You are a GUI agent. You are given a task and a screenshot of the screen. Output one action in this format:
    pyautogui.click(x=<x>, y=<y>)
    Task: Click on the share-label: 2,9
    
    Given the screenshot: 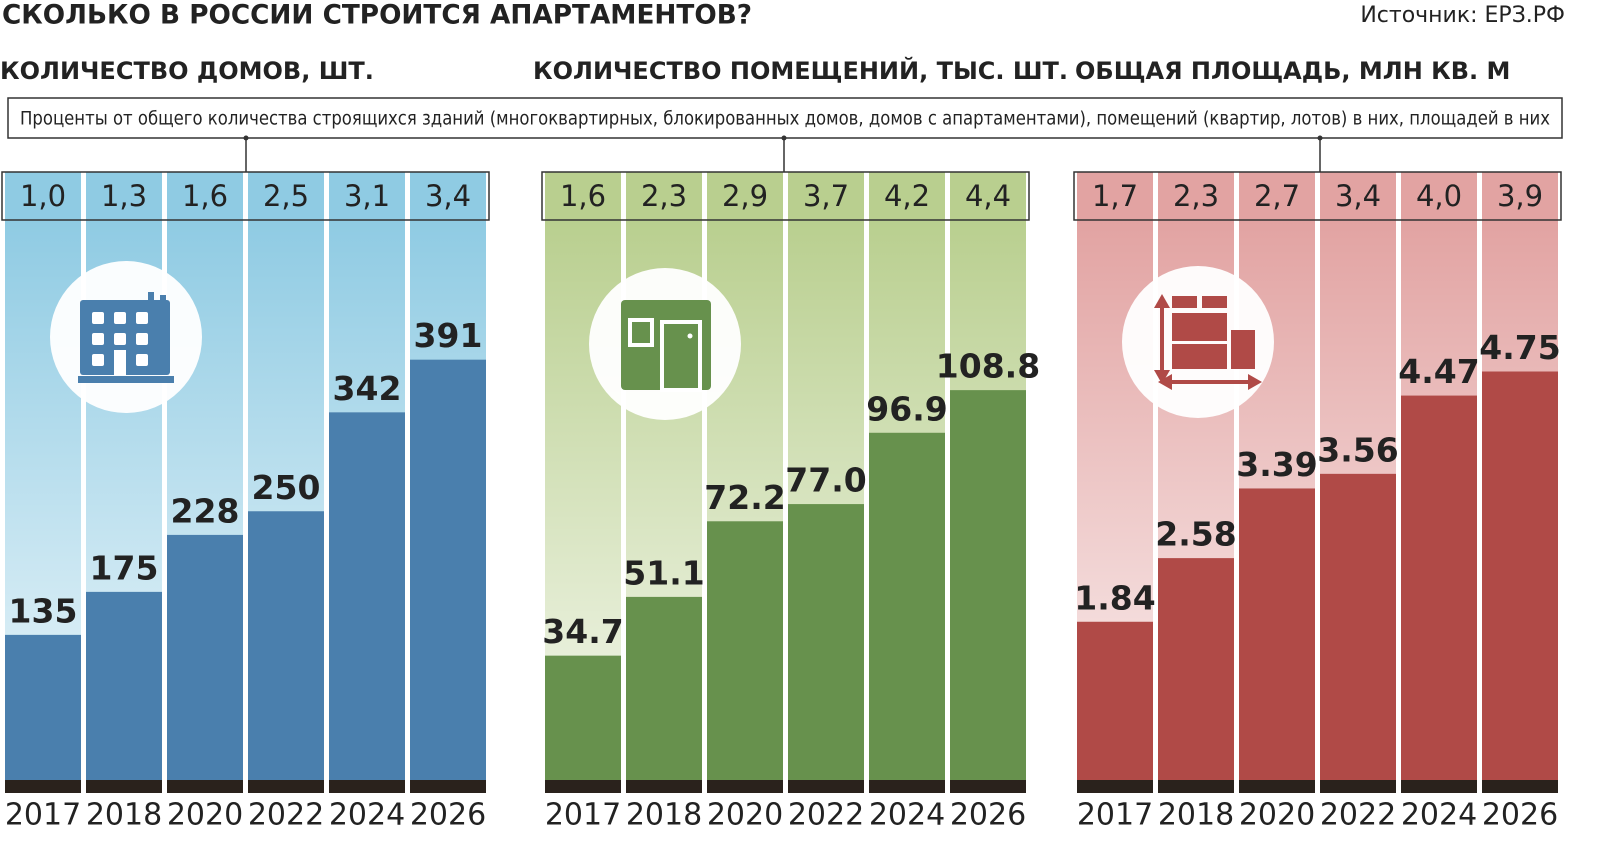 What is the action you would take?
    pyautogui.click(x=745, y=196)
    